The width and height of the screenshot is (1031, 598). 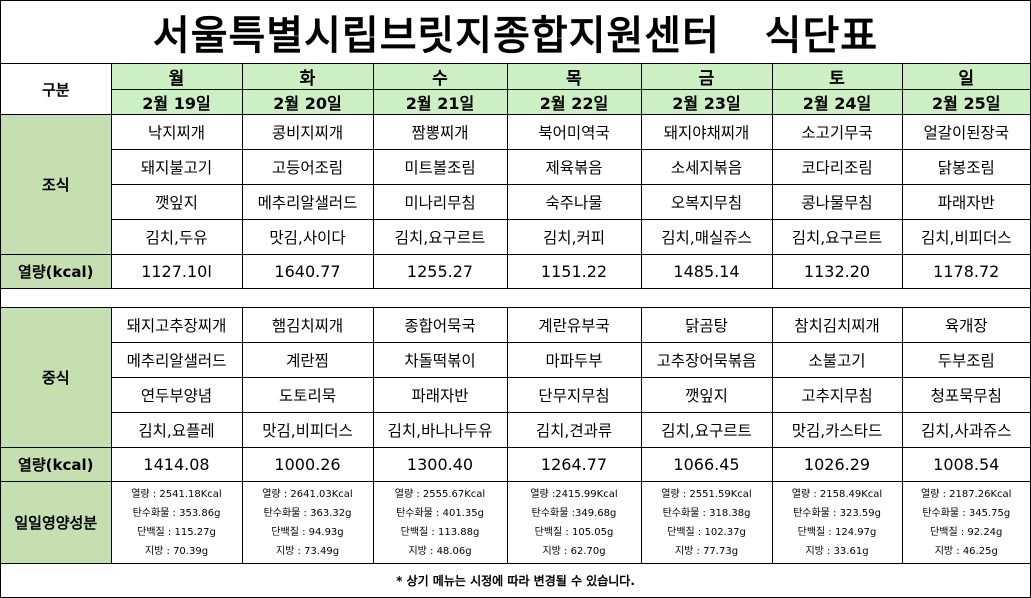 I want to click on day-date: 2월 23일, so click(x=706, y=102).